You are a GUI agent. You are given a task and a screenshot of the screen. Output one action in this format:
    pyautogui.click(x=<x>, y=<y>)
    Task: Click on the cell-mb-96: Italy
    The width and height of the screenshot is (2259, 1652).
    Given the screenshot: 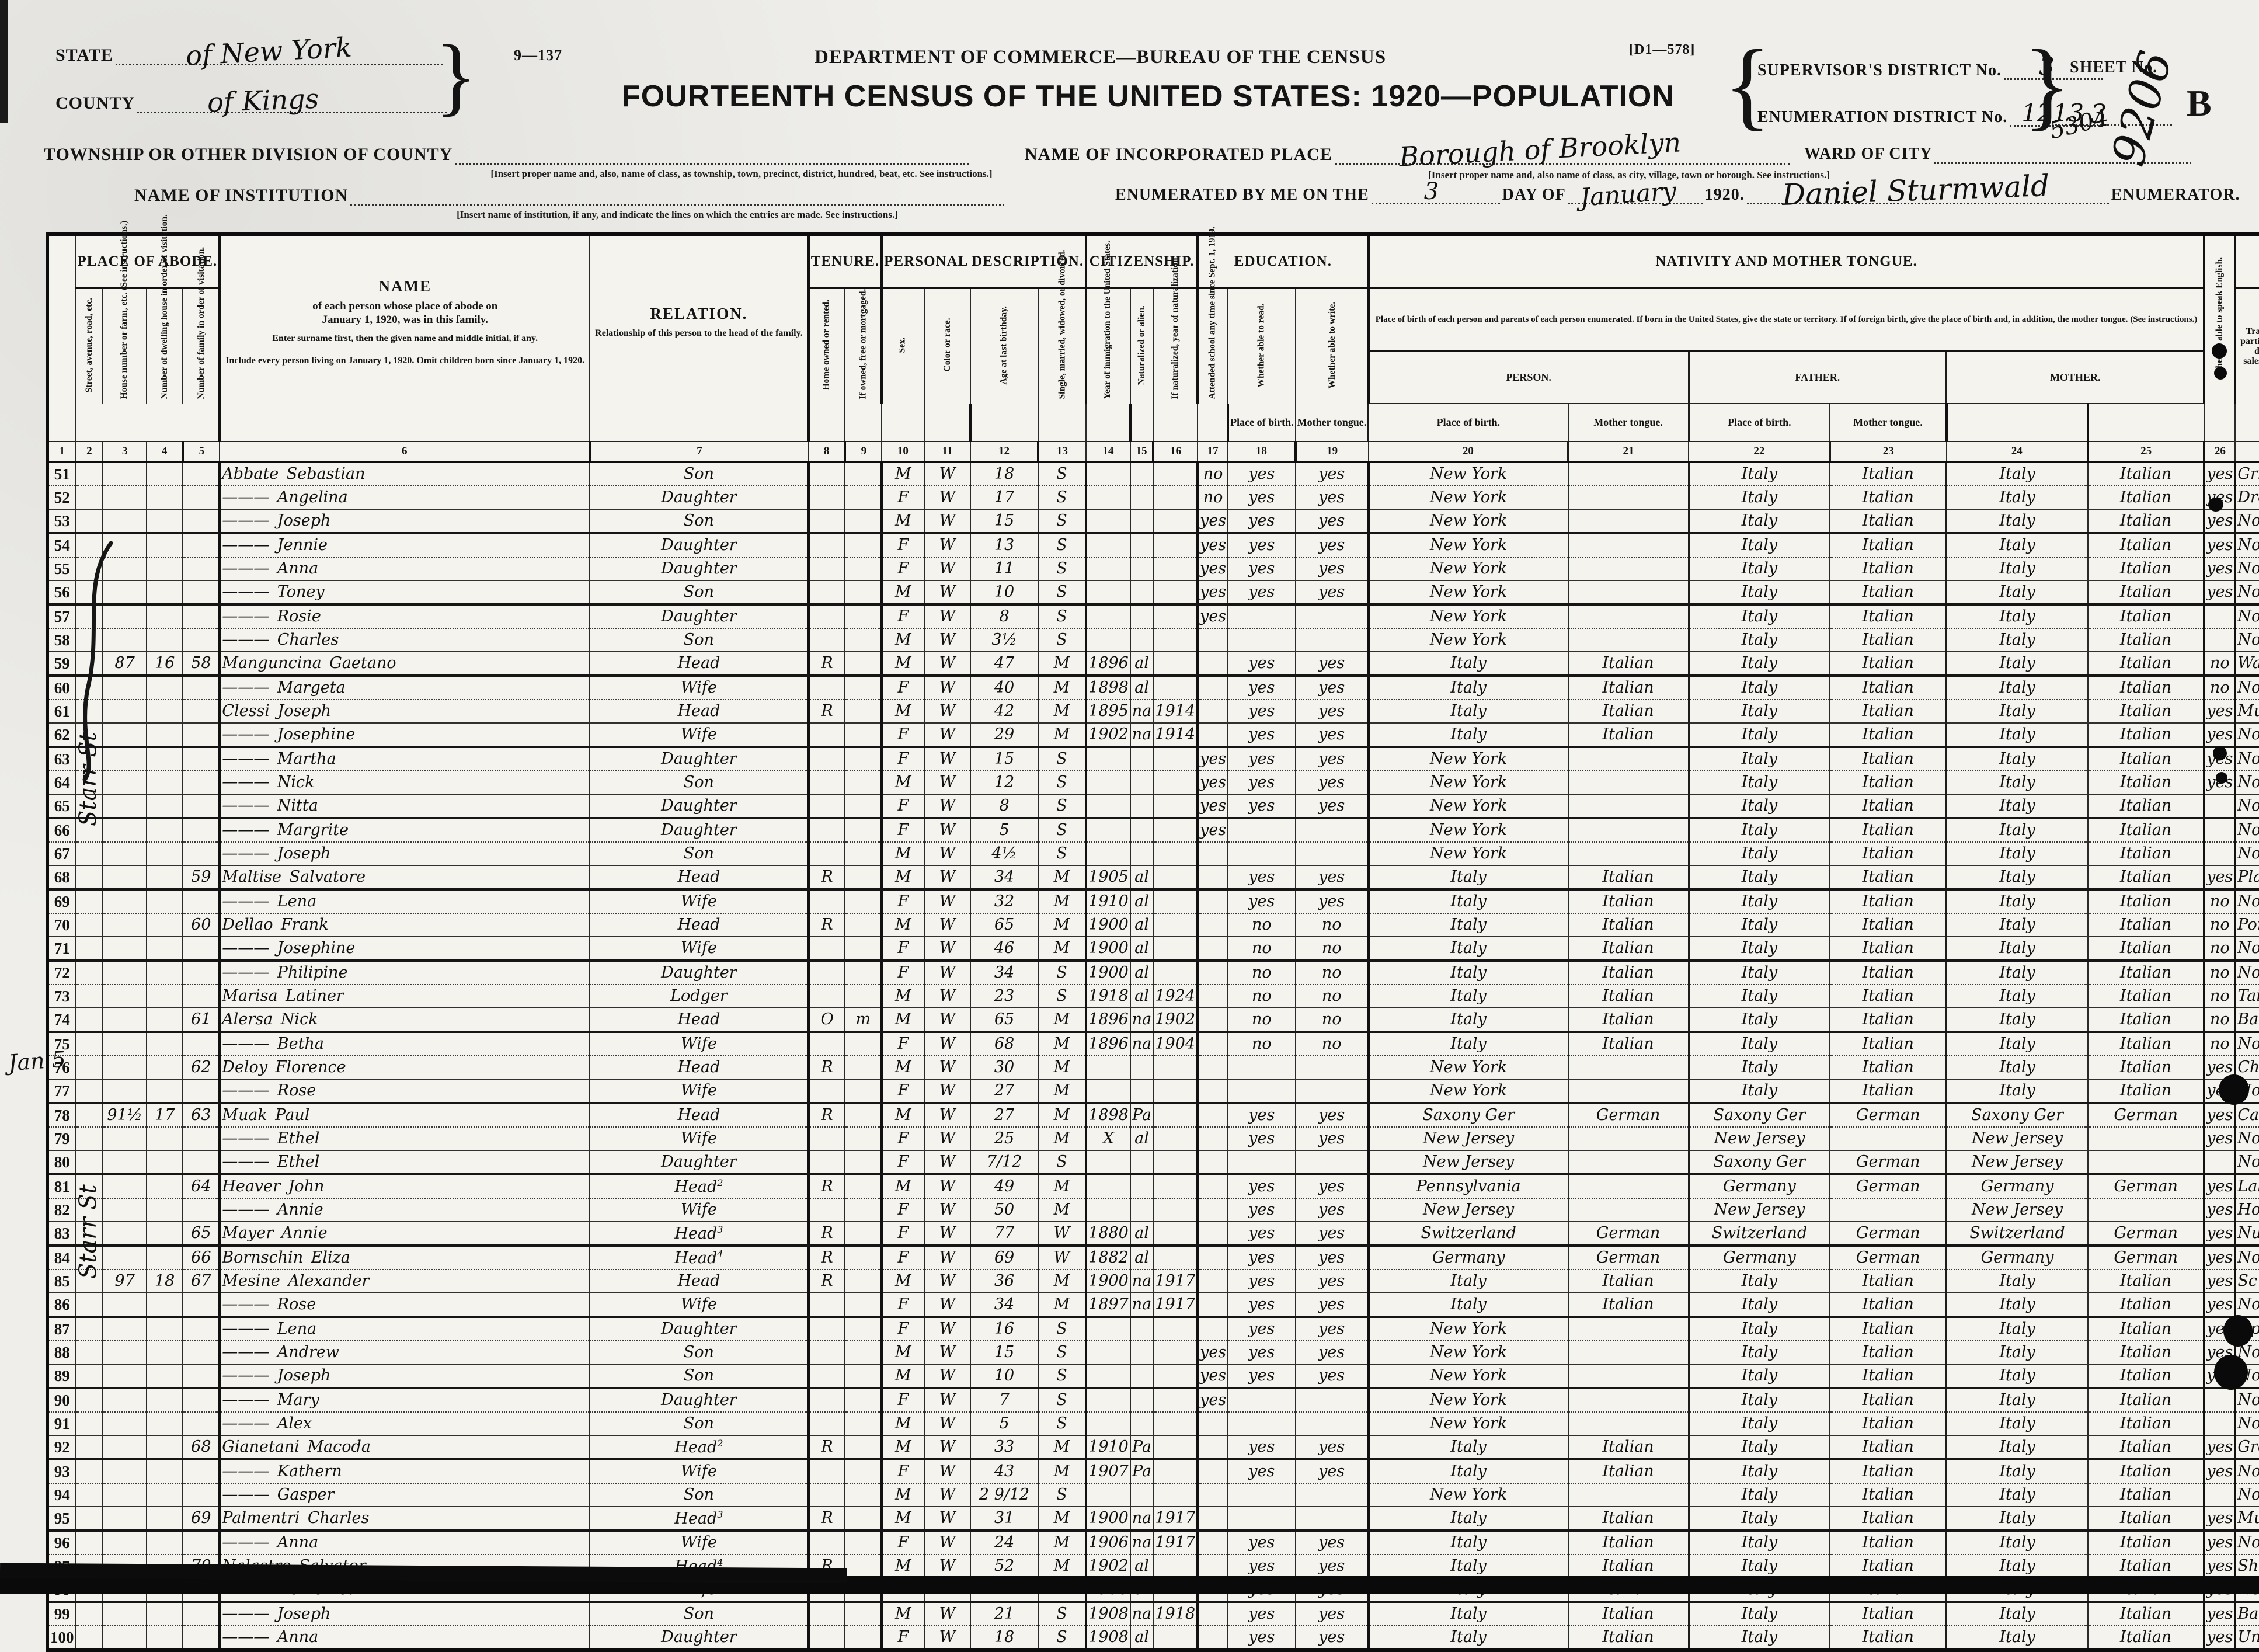 What is the action you would take?
    pyautogui.click(x=2016, y=1543)
    